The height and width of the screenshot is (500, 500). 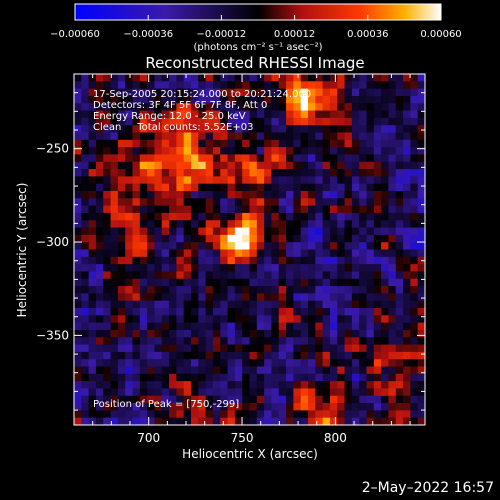 What do you see at coordinates (173, 127) in the screenshot?
I see `annotation-clean-counts: Clean Total counts: 5.52E+03` at bounding box center [173, 127].